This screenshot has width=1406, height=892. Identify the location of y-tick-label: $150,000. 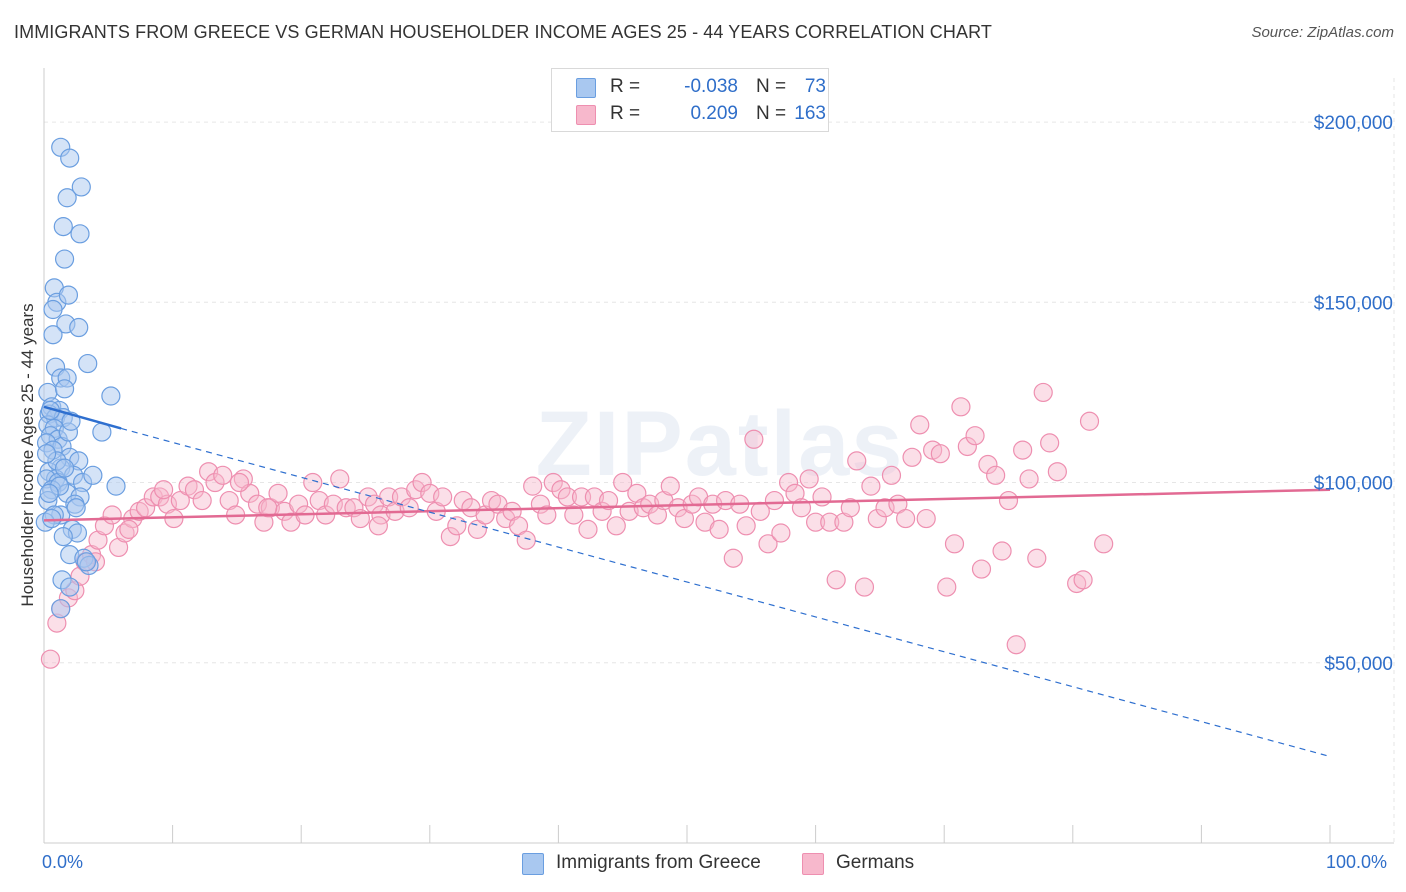
(1353, 303).